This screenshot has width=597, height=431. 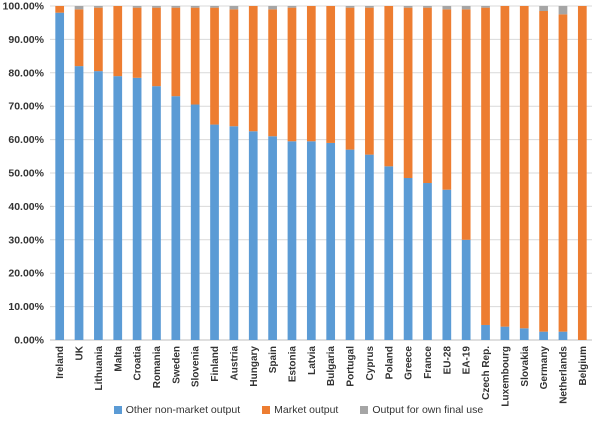 I want to click on y-tick-label: 60.00%, so click(x=26, y=140).